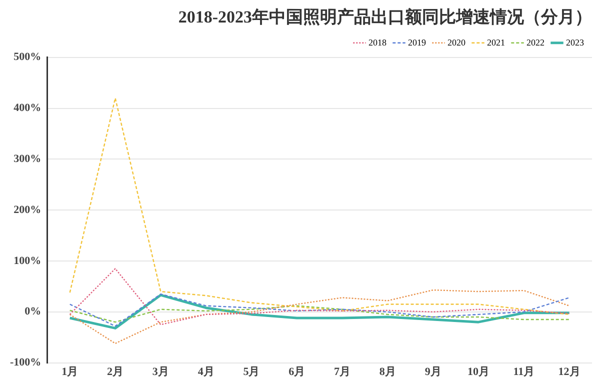  I want to click on x-tick-label: 10月, so click(478, 372).